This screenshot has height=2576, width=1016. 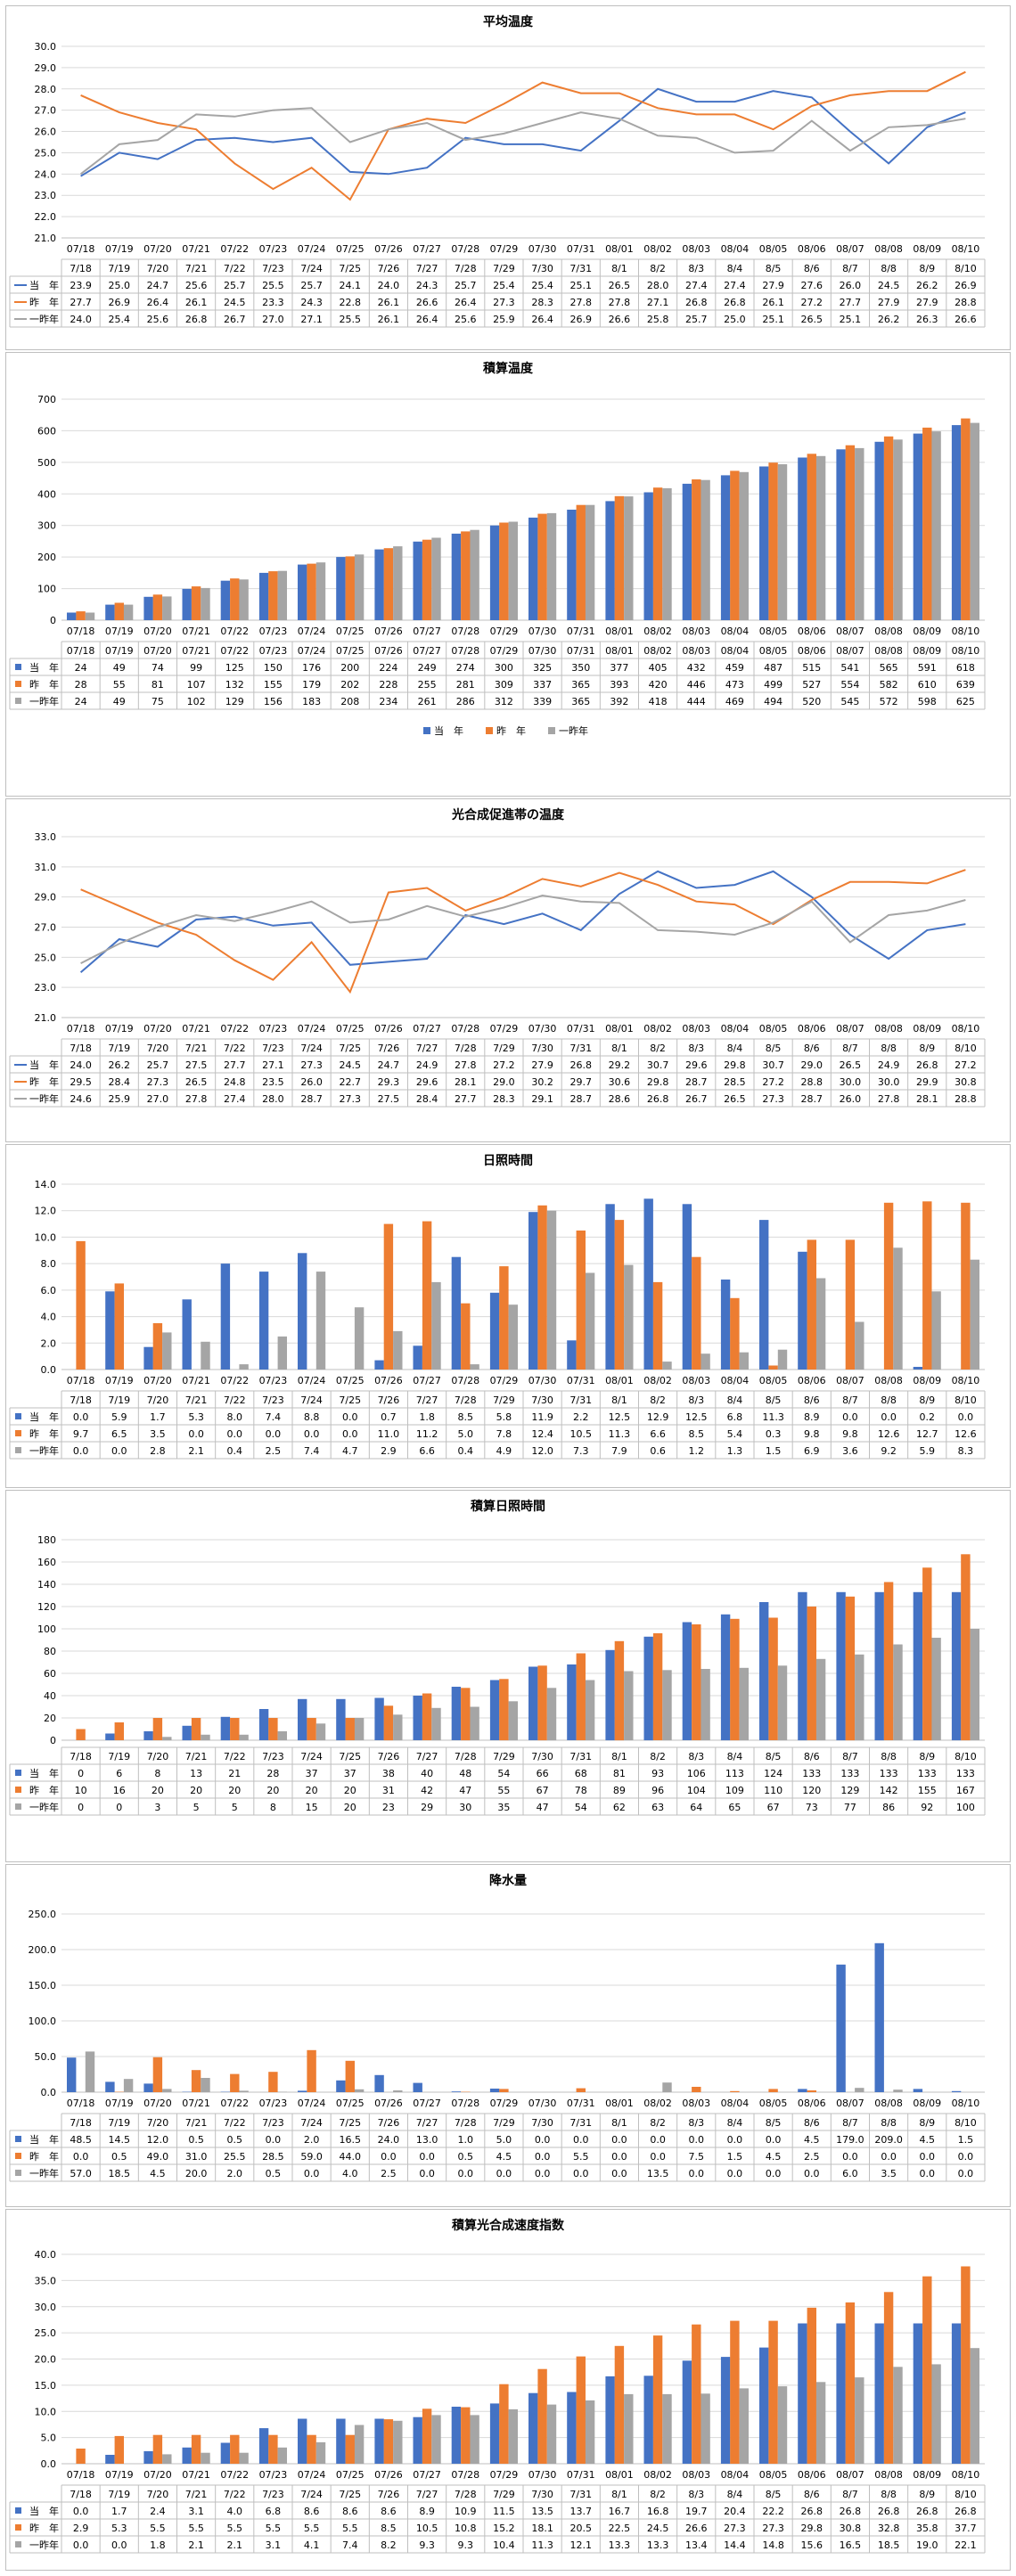 What do you see at coordinates (928, 1417) in the screenshot?
I see `table-cell: 0.2` at bounding box center [928, 1417].